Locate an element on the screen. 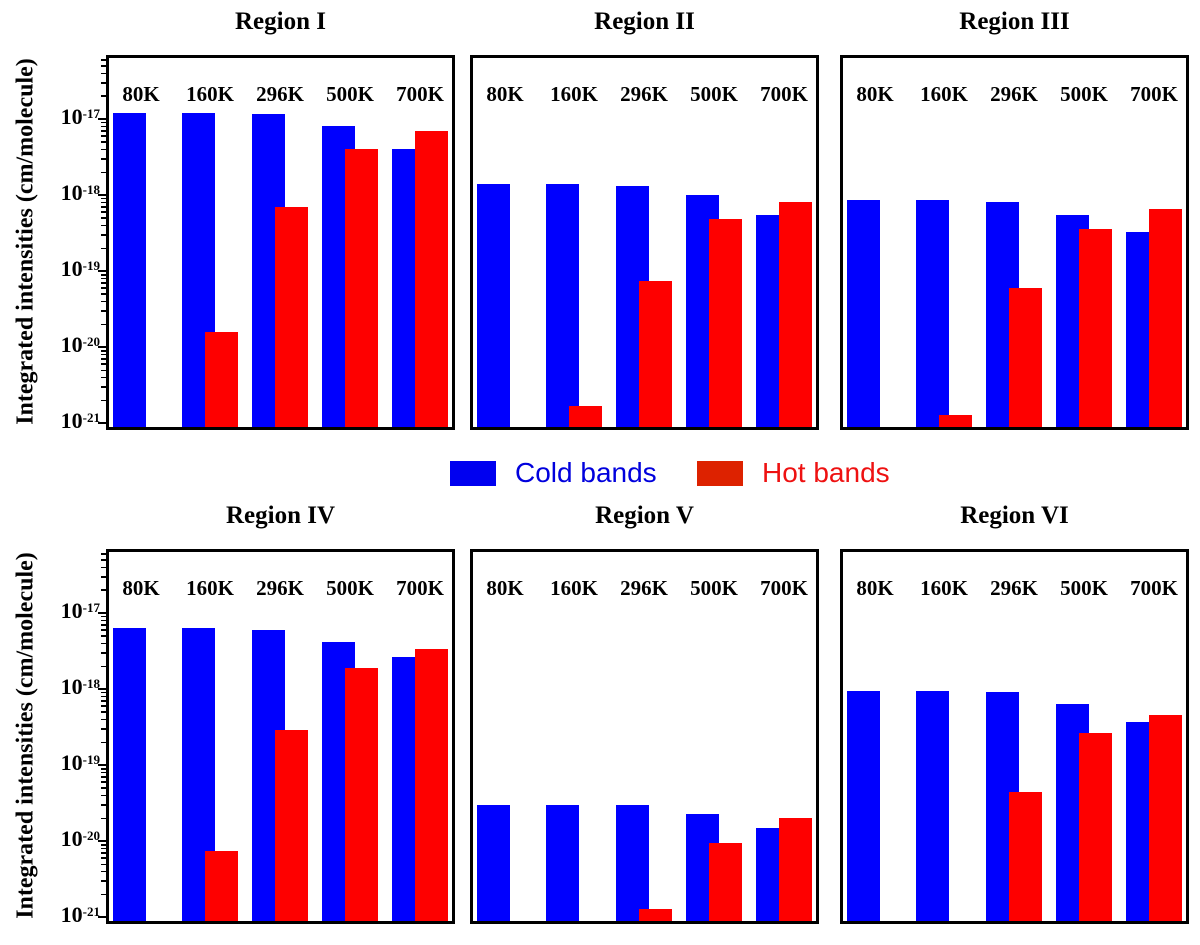 This screenshot has height=945, width=1200. panel-title: Region III is located at coordinates (1014, 21).